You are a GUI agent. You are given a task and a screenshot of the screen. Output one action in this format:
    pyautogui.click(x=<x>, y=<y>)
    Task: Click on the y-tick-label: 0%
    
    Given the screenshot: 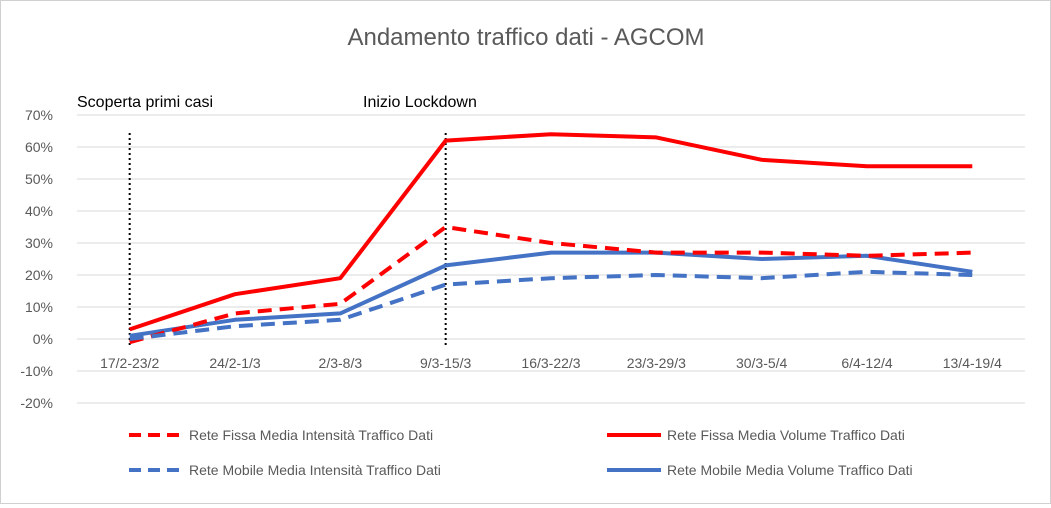 What is the action you would take?
    pyautogui.click(x=43, y=339)
    